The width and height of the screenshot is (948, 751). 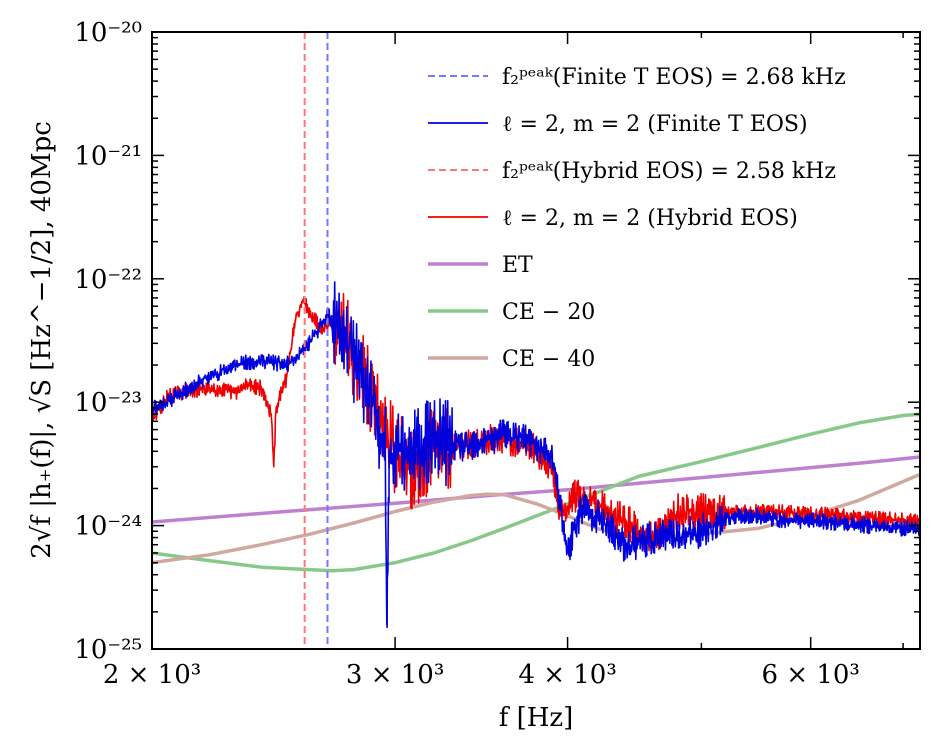 What do you see at coordinates (108, 33) in the screenshot?
I see `y-tick-label: 10⁻²⁰` at bounding box center [108, 33].